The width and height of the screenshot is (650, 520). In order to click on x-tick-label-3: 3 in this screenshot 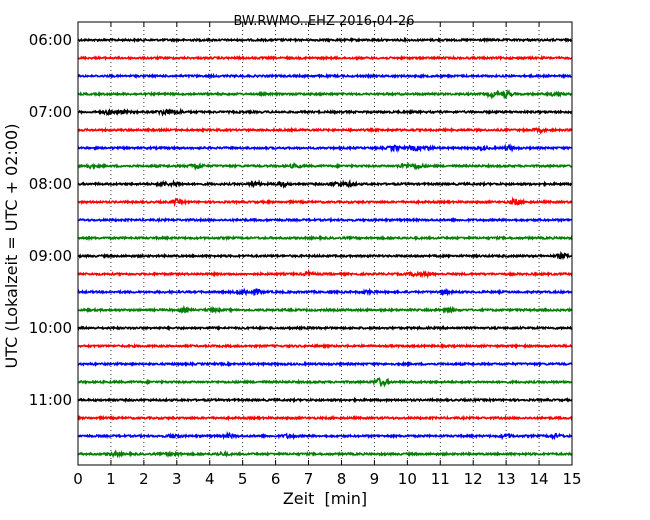, I will do `click(177, 479)`.